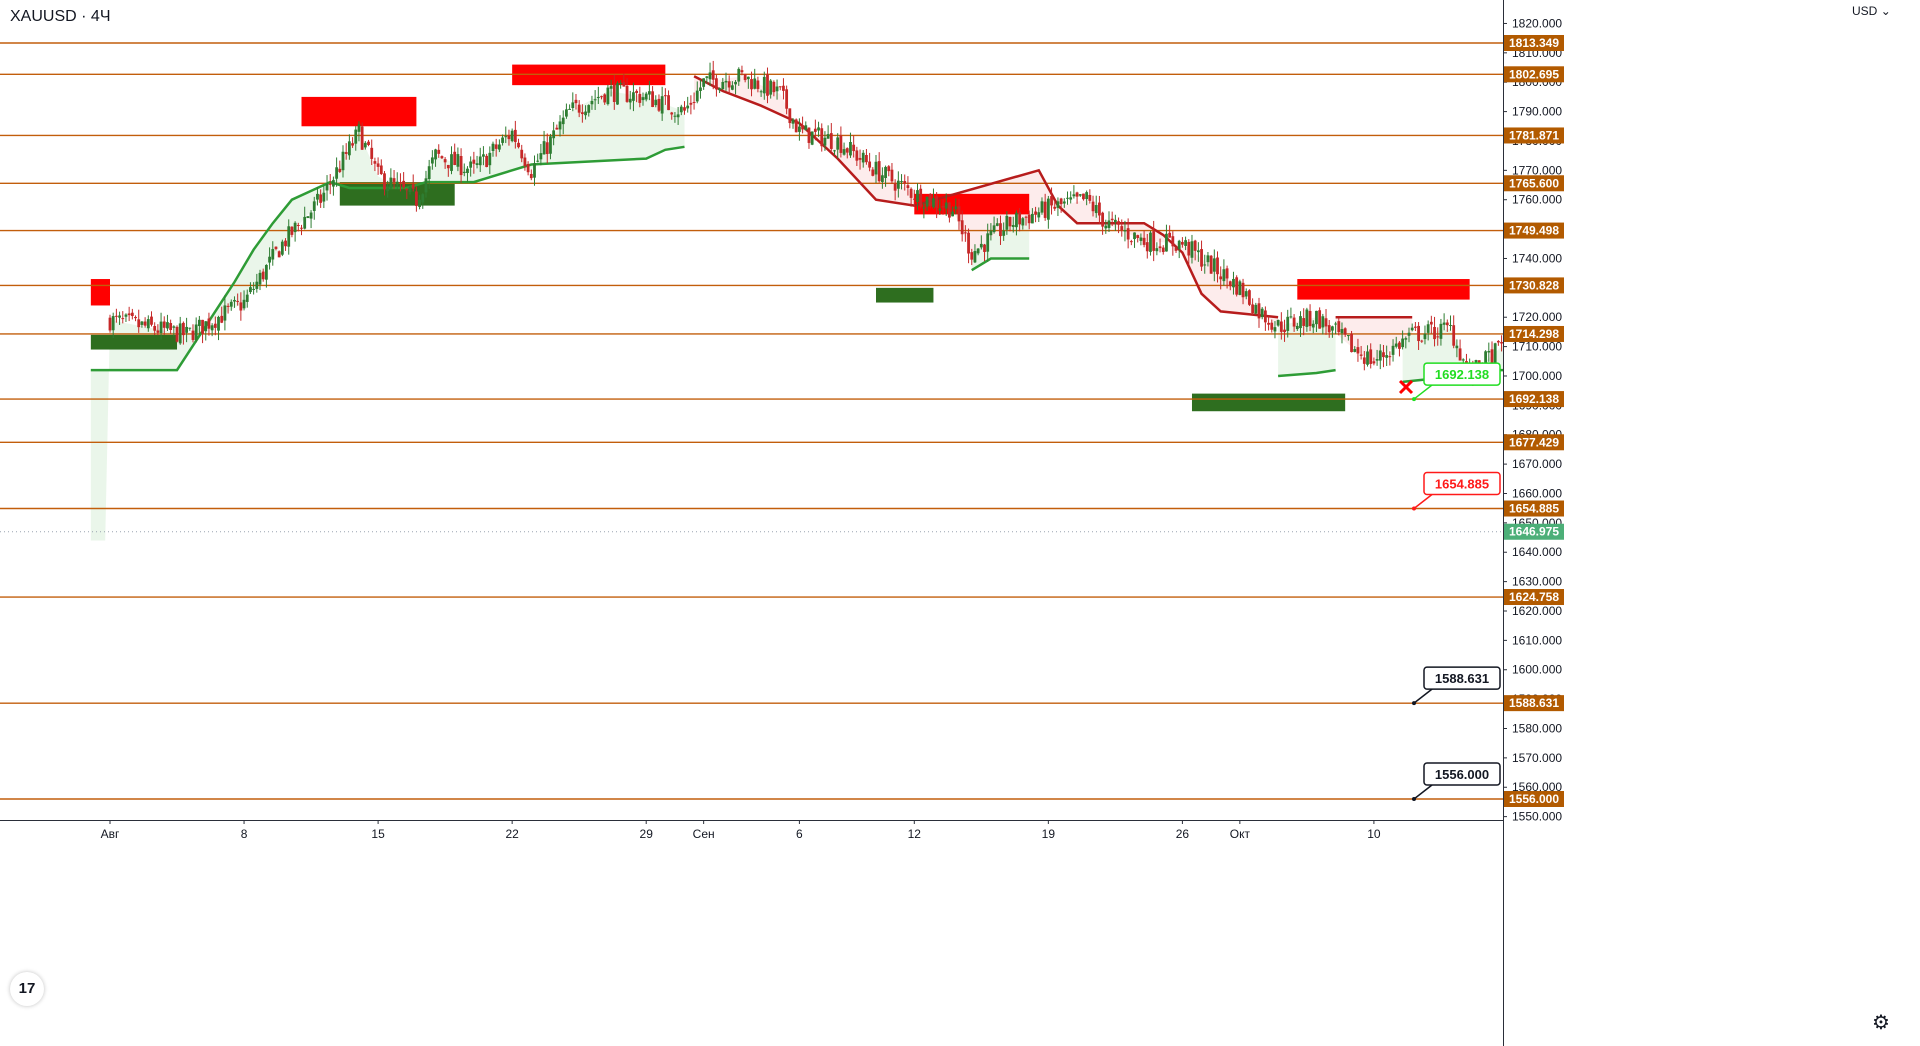 Image resolution: width=1920 pixels, height=1046 pixels. Describe the element at coordinates (799, 834) in the screenshot. I see `time-tick-label-6: 6` at that location.